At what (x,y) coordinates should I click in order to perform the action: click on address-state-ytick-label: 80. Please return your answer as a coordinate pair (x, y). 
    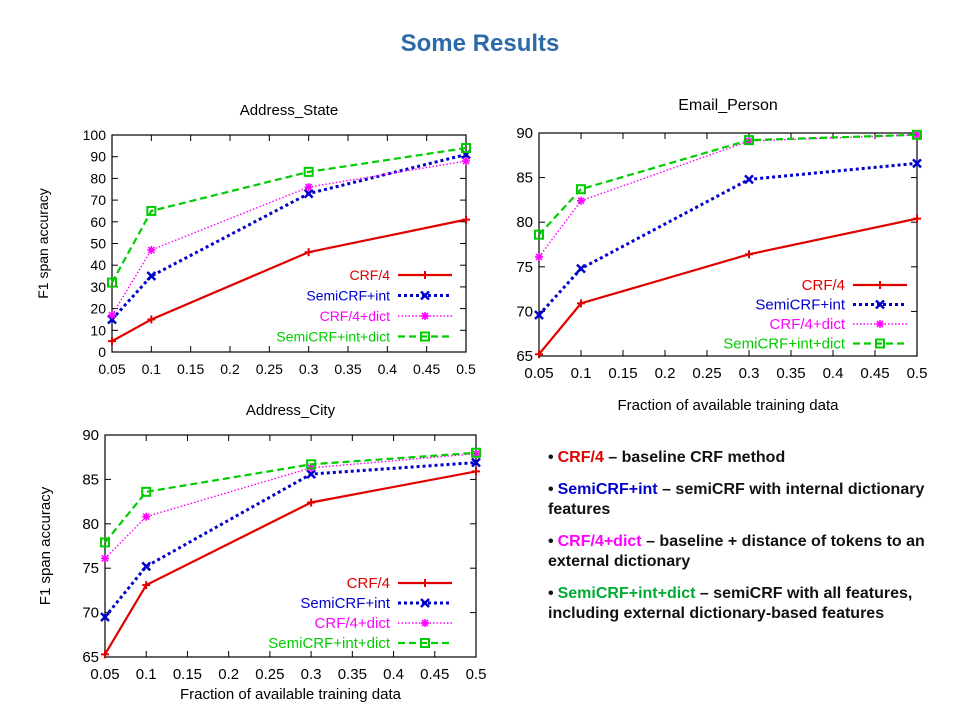
    Looking at the image, I should click on (98, 178).